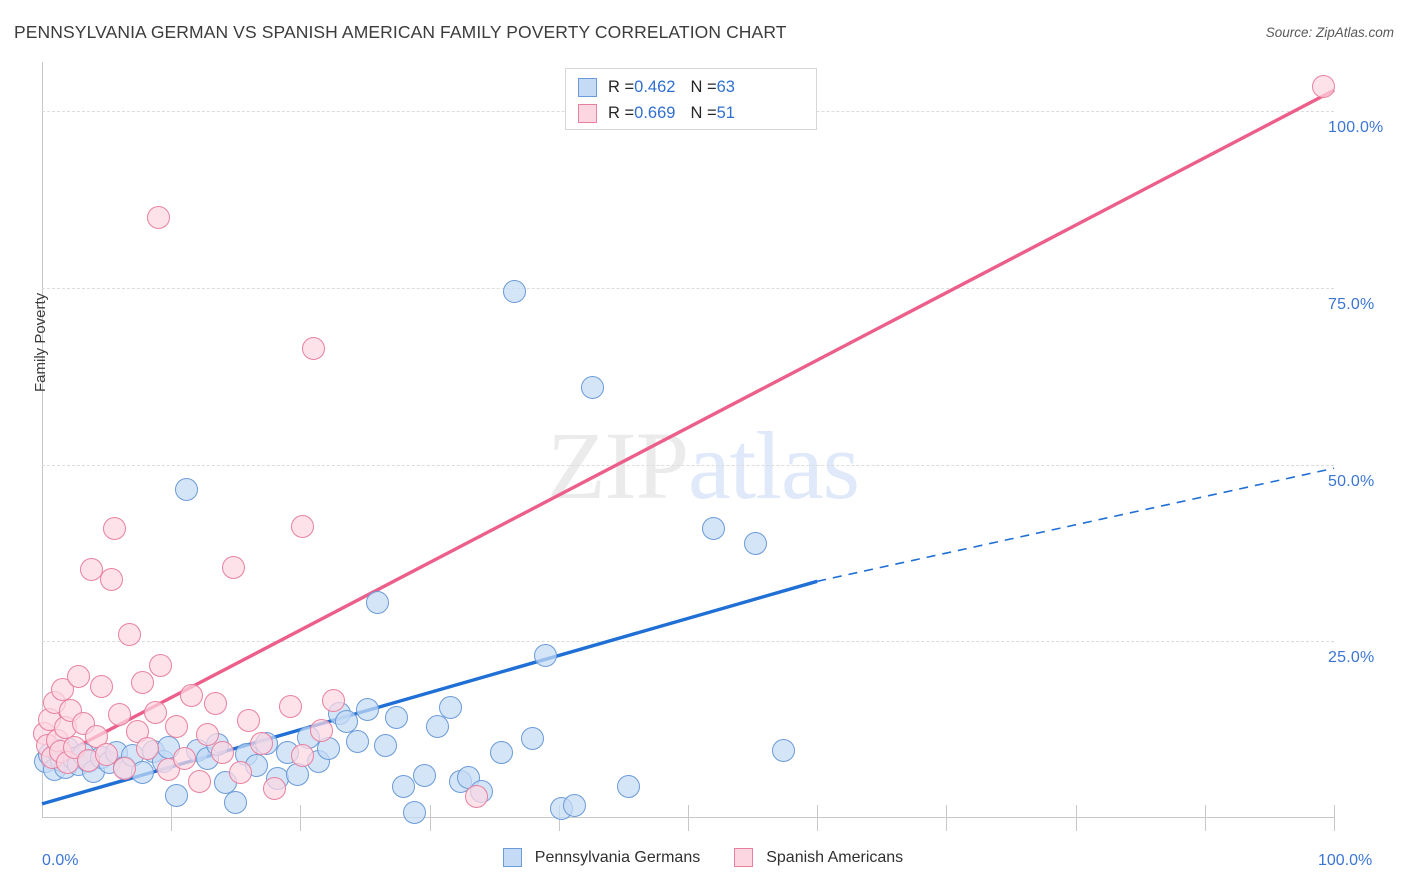  What do you see at coordinates (1356, 128) in the screenshot?
I see `y-axis-label-100: 100.0%` at bounding box center [1356, 128].